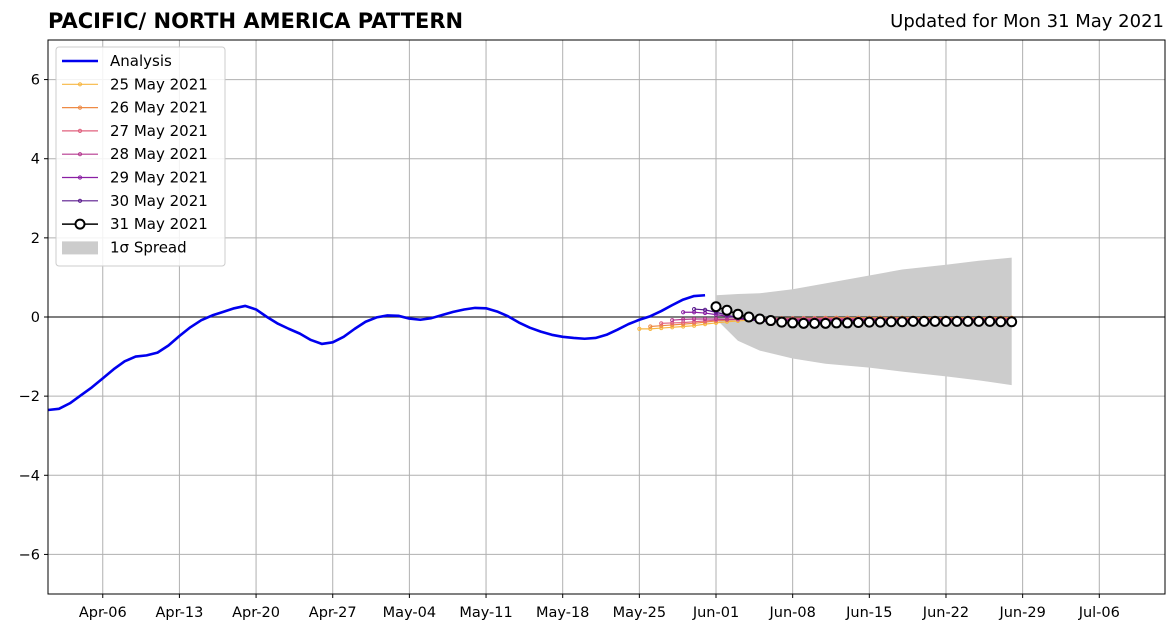  Describe the element at coordinates (409, 613) in the screenshot. I see `x-tick-label: May-04` at that location.